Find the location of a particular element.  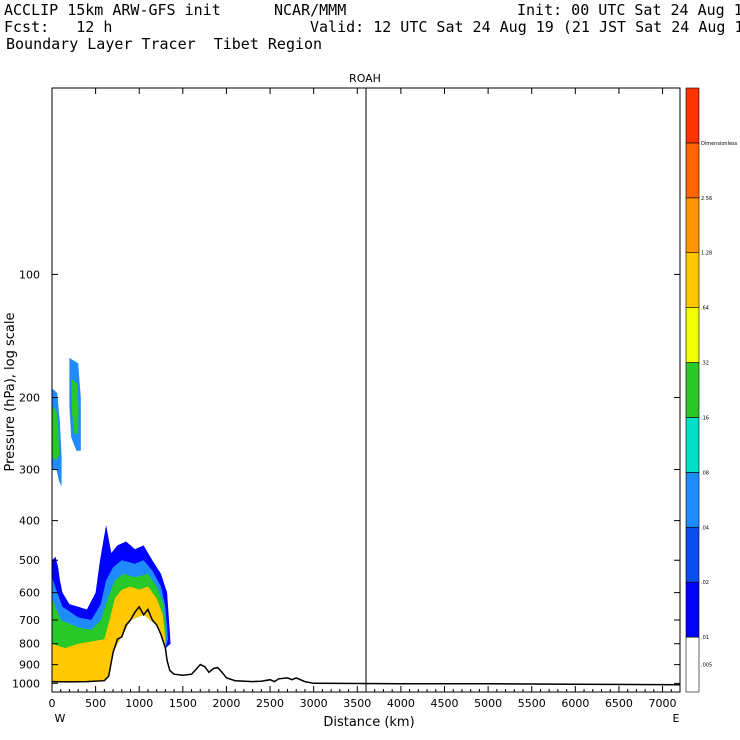

y-tick-label-4: 500 is located at coordinates (29, 560).